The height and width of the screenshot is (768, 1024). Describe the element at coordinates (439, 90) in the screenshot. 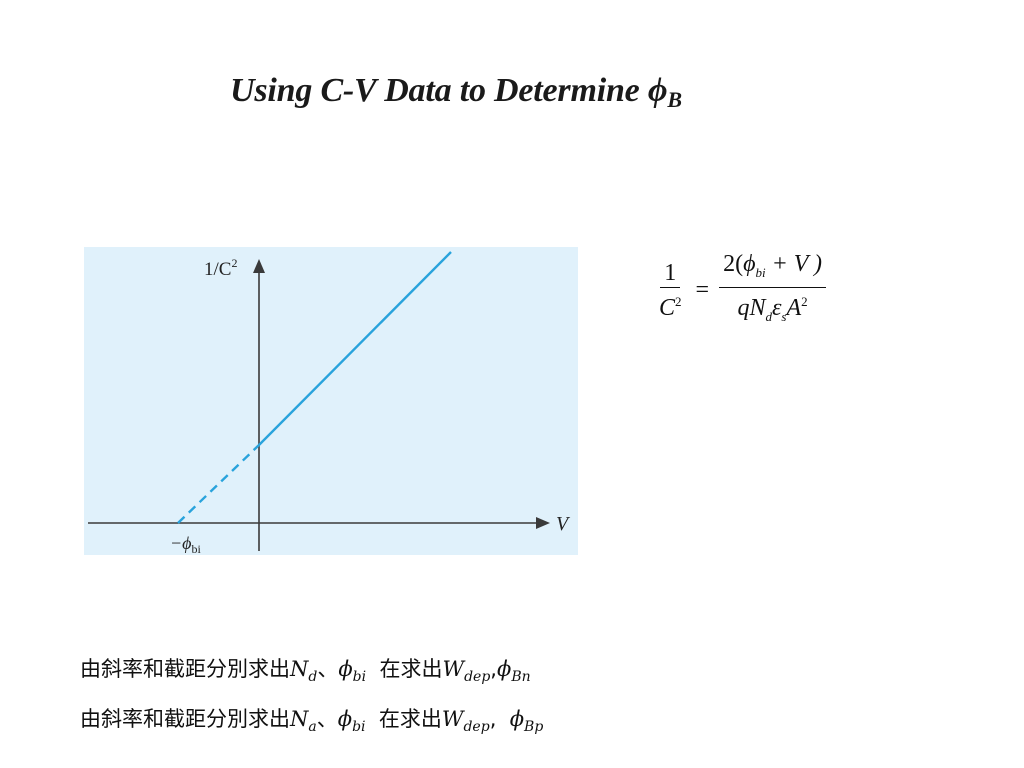

I see `title-text: Using C-V Data to Determine` at that location.